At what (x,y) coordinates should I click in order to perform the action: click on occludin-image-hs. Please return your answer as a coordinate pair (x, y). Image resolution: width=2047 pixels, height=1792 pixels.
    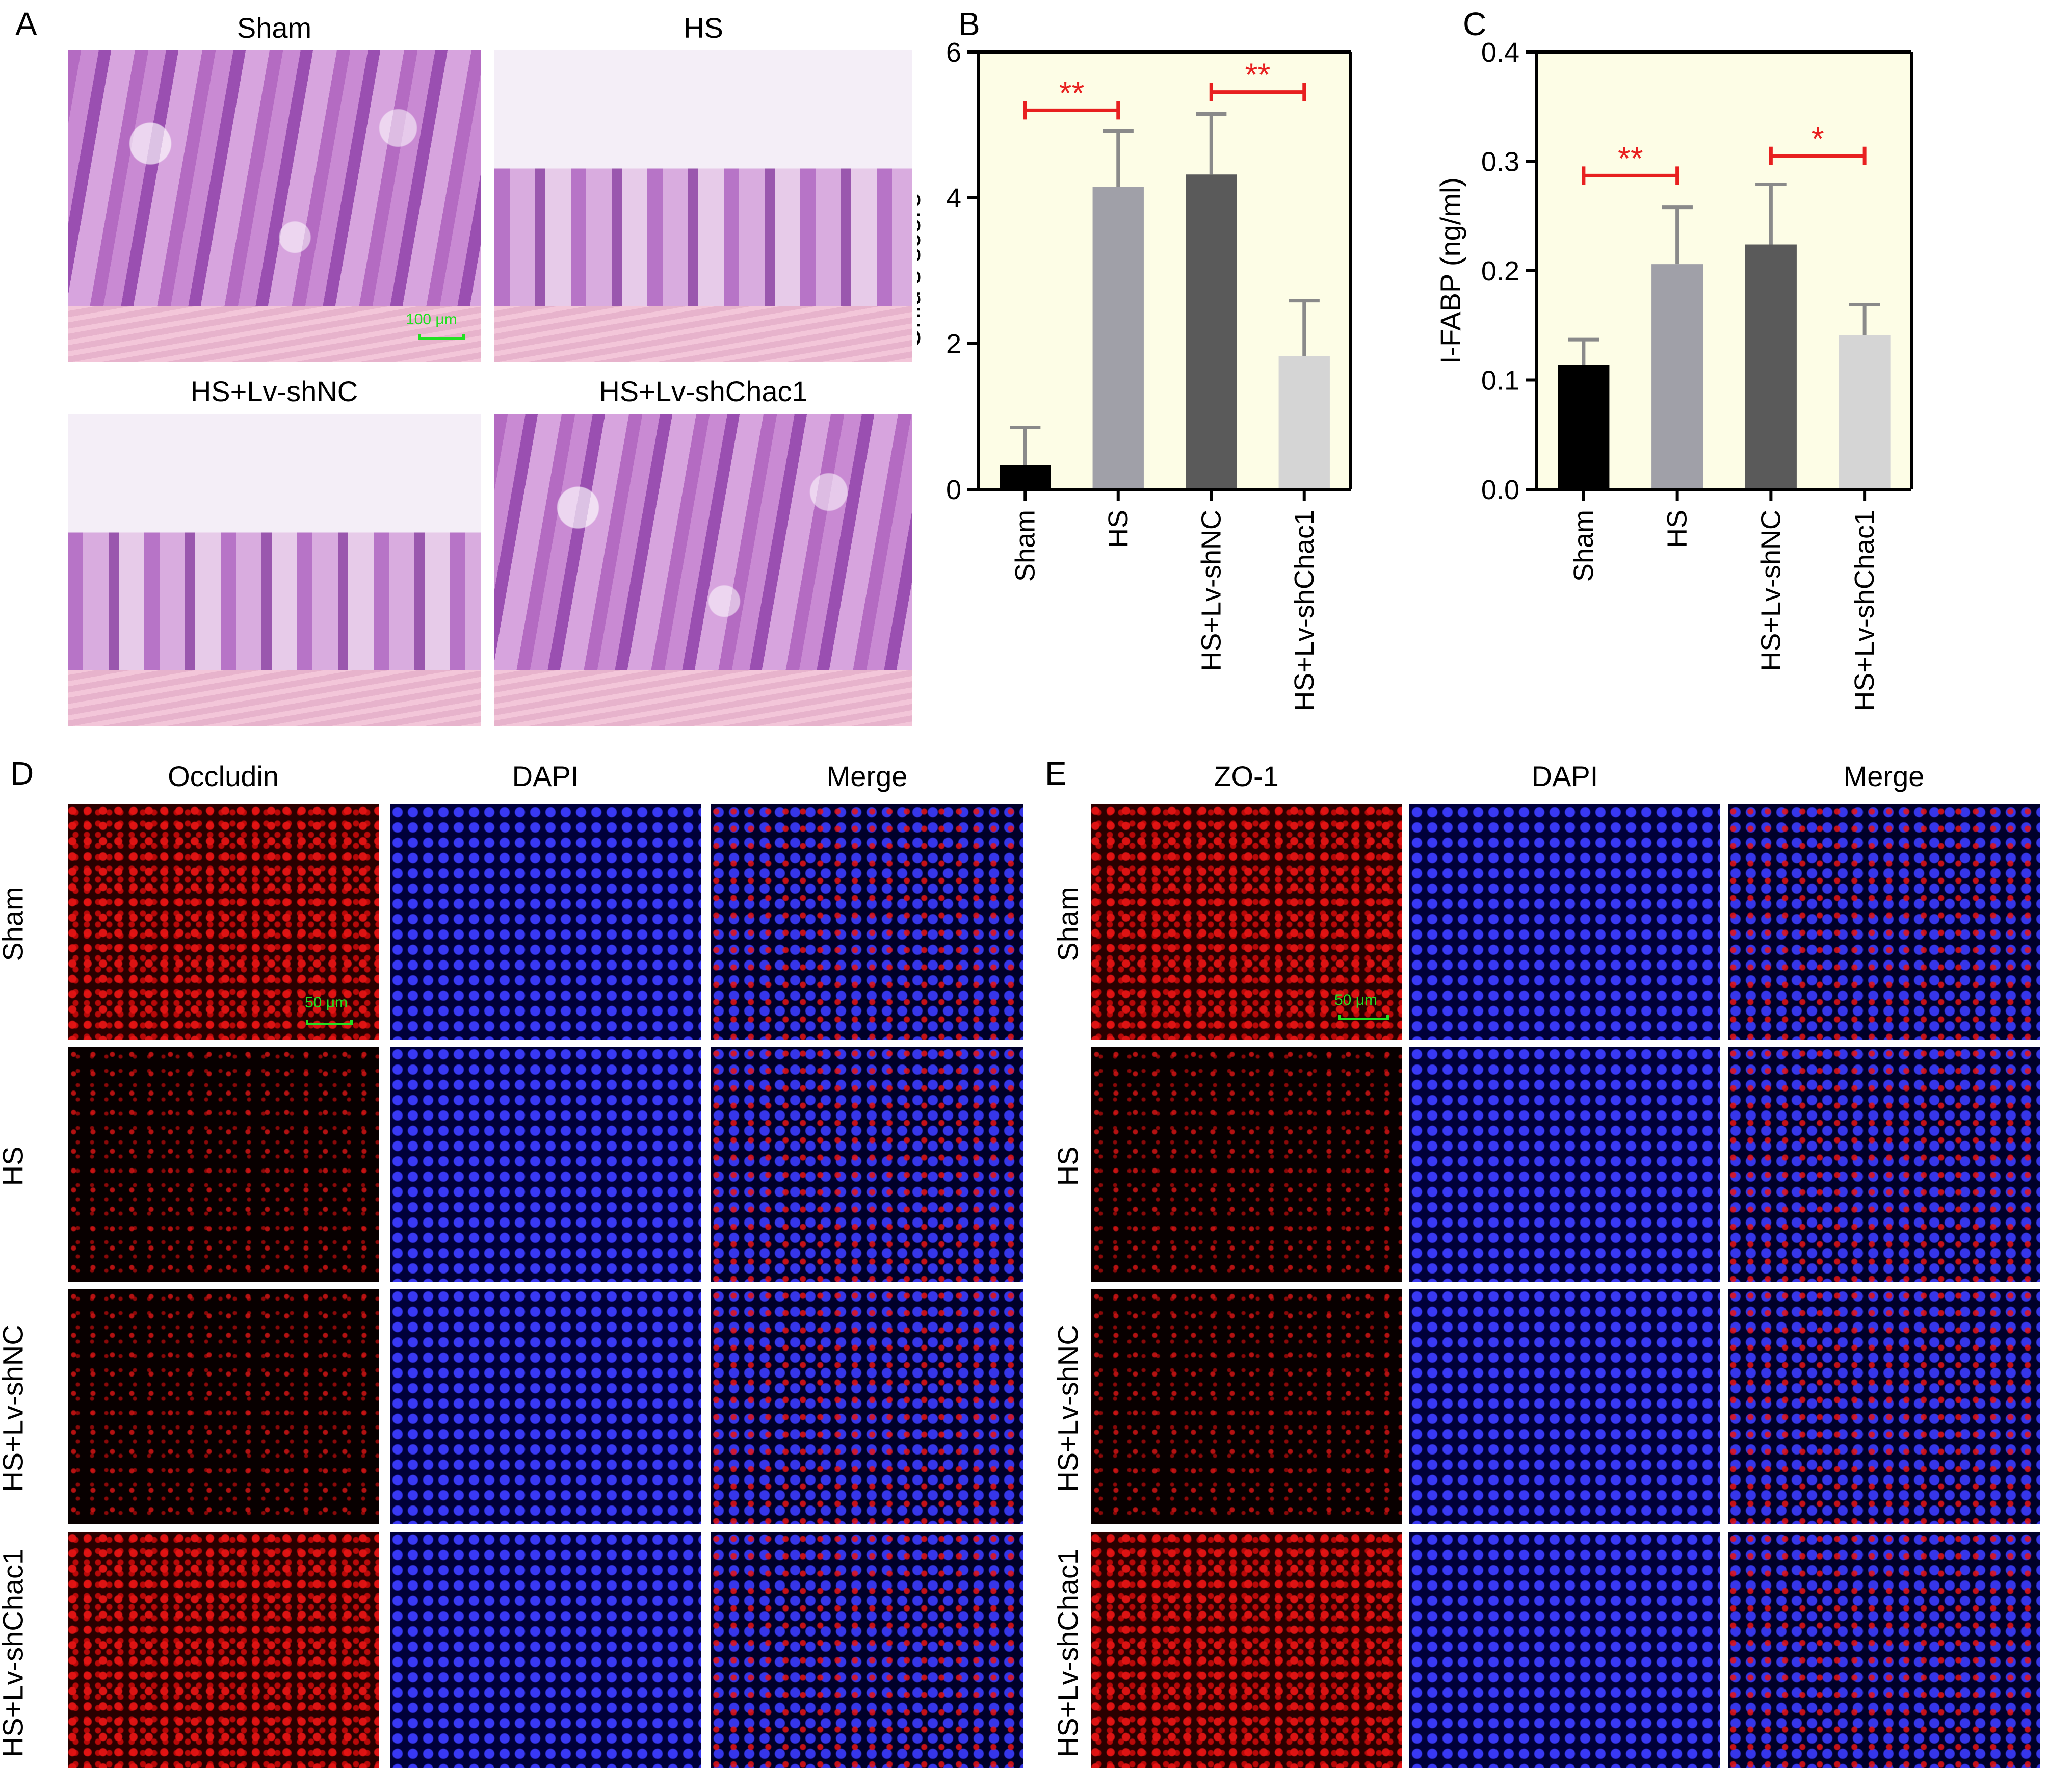
    Looking at the image, I should click on (223, 1164).